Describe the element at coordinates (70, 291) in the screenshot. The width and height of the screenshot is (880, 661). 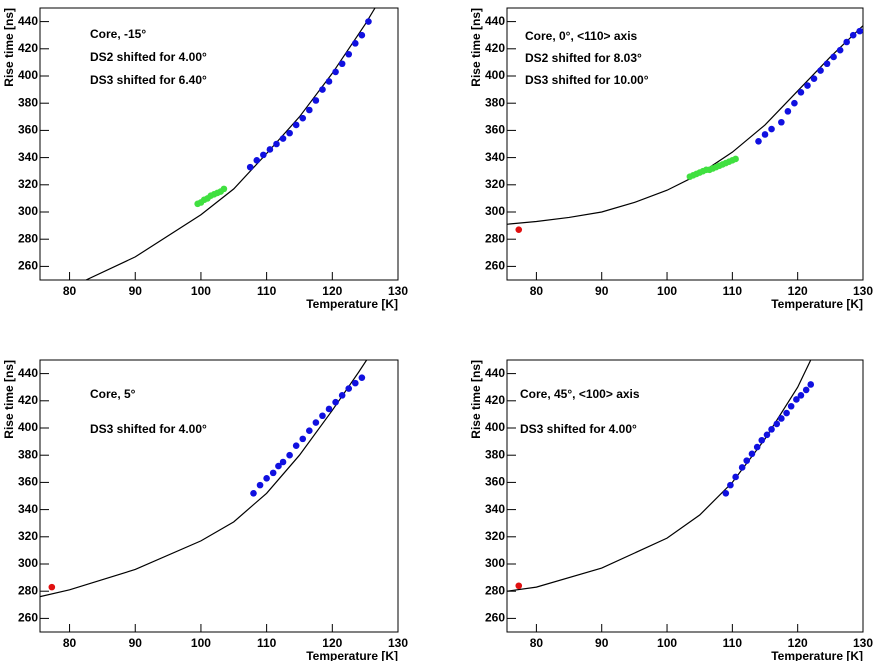
I see `x-tick-label: 80` at that location.